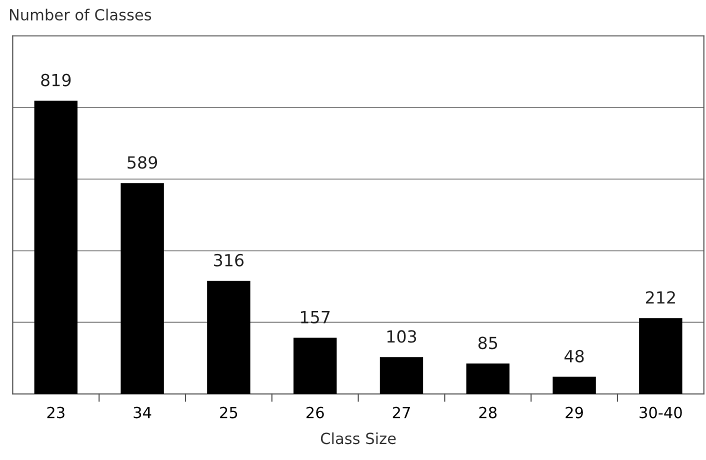 This screenshot has width=706, height=460. I want to click on y-axis-title: Number of Classes, so click(81, 14).